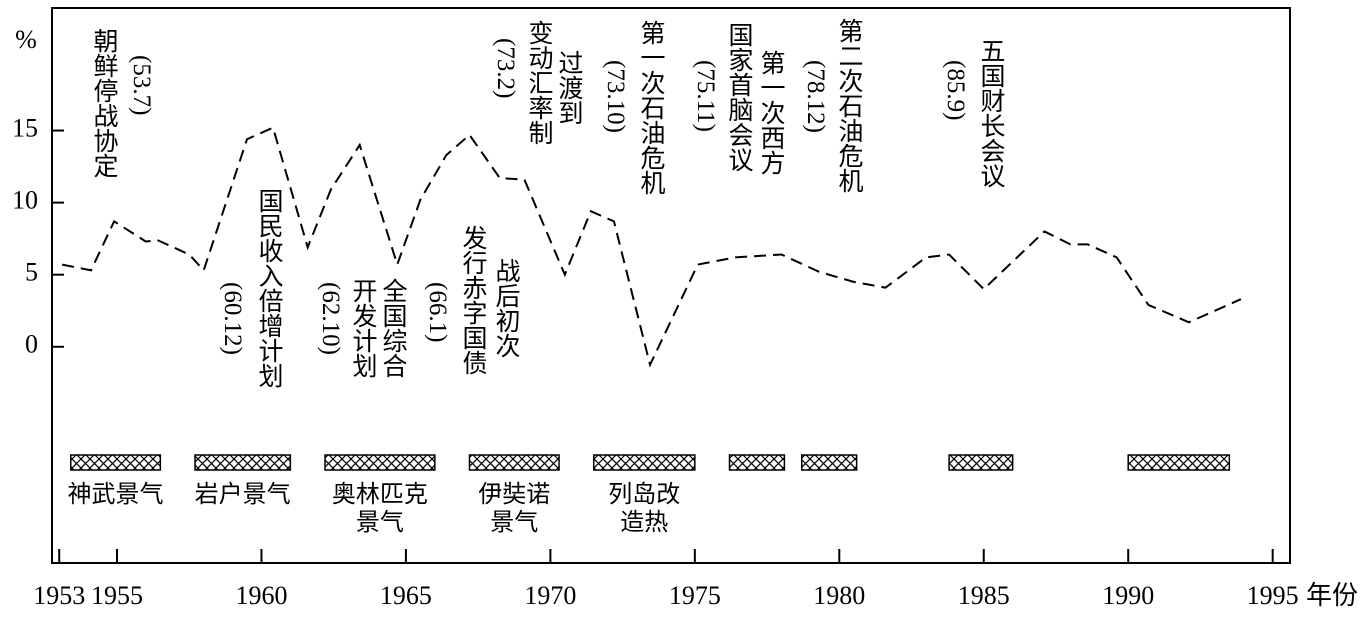 Image resolution: width=1366 pixels, height=622 pixels. What do you see at coordinates (984, 595) in the screenshot?
I see `x-tick-label: 1985` at bounding box center [984, 595].